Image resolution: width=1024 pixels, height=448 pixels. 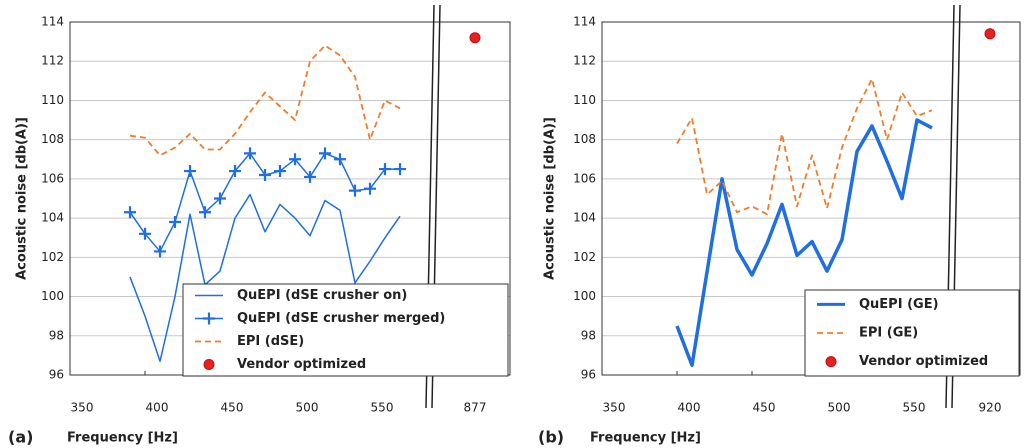 What do you see at coordinates (345, 330) in the screenshot?
I see `legend-box` at bounding box center [345, 330].